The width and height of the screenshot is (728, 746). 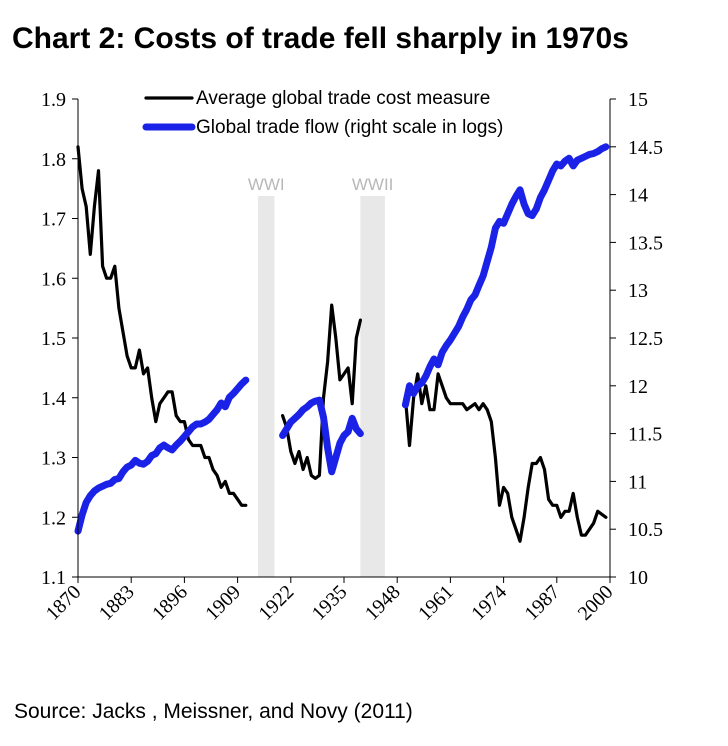 I want to click on left-tick-label: 1.6, so click(x=53, y=279).